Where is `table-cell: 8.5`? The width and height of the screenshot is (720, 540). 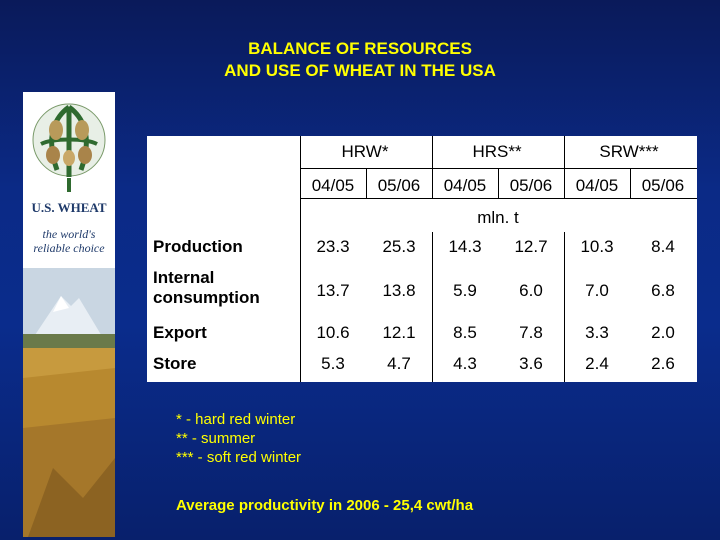 table-cell: 8.5 is located at coordinates (465, 332).